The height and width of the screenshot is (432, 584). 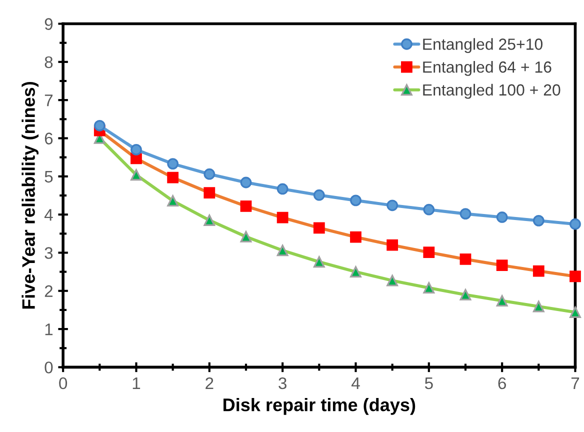 What do you see at coordinates (30, 195) in the screenshot?
I see `y-axis-title: Five-Year reliability (nines)` at bounding box center [30, 195].